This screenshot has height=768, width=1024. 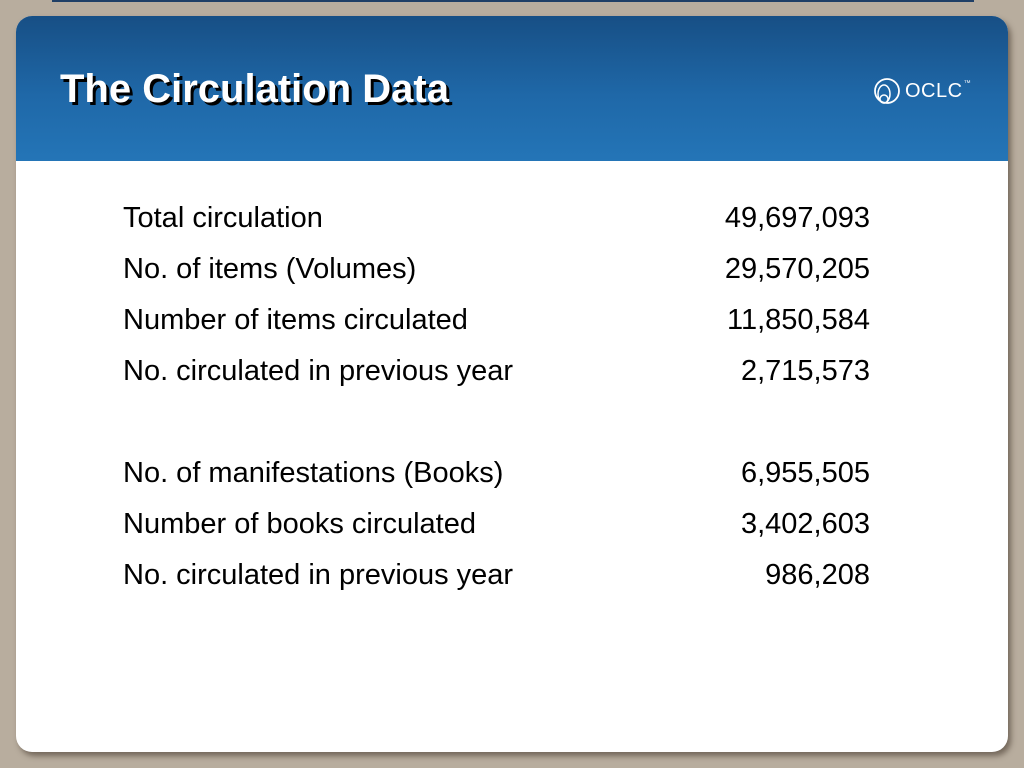 I want to click on stat-row-total-circulation: Total circulation 49,697,093, so click(x=496, y=218).